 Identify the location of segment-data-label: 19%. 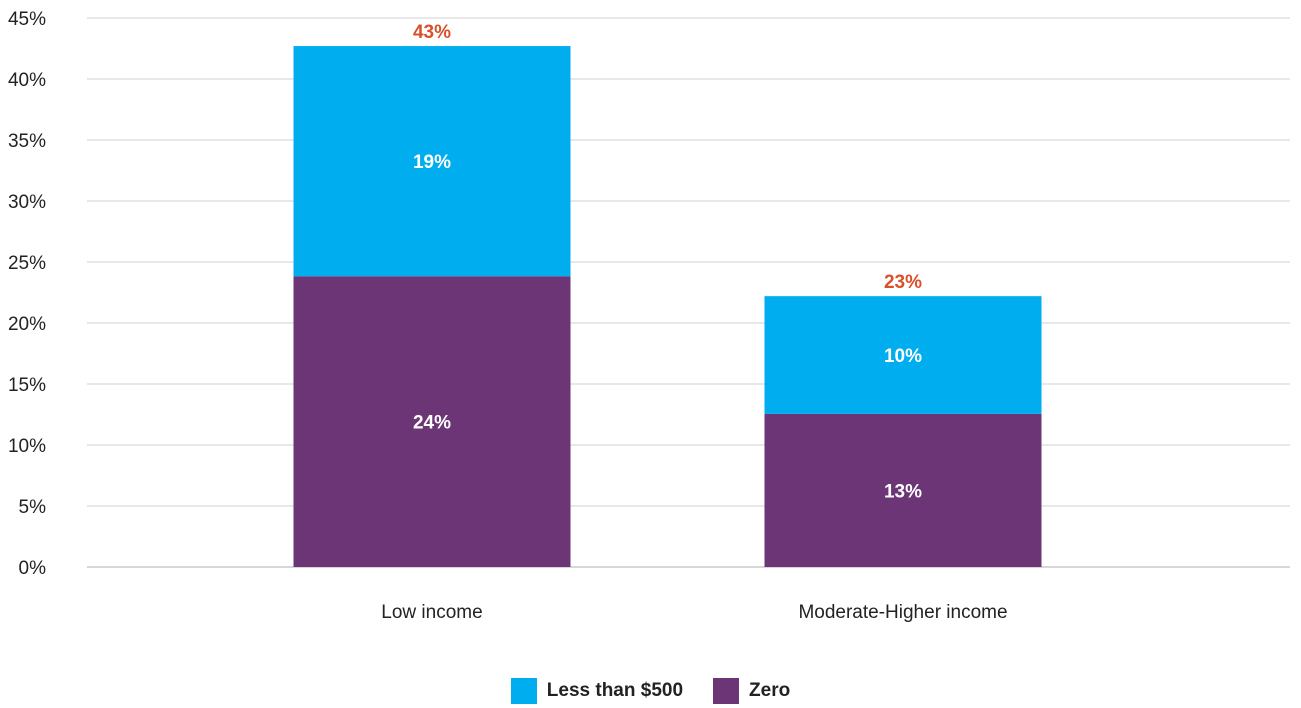
(432, 162).